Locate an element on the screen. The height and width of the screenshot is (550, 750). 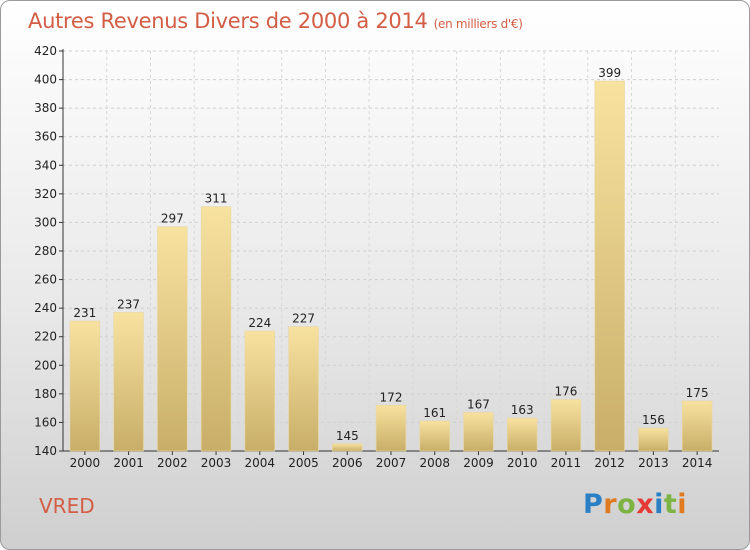
chart-title-text: Autres Revenus Divers de 2000 à 2014 is located at coordinates (228, 21).